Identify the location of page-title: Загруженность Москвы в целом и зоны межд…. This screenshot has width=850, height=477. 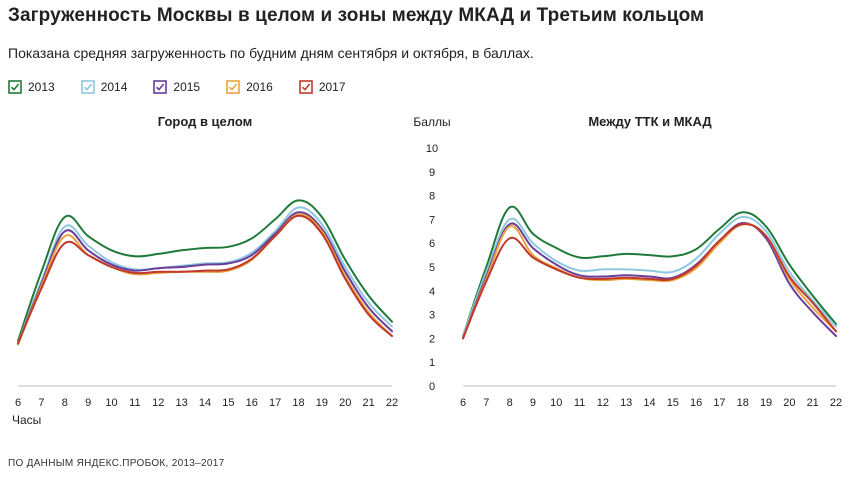
(356, 15).